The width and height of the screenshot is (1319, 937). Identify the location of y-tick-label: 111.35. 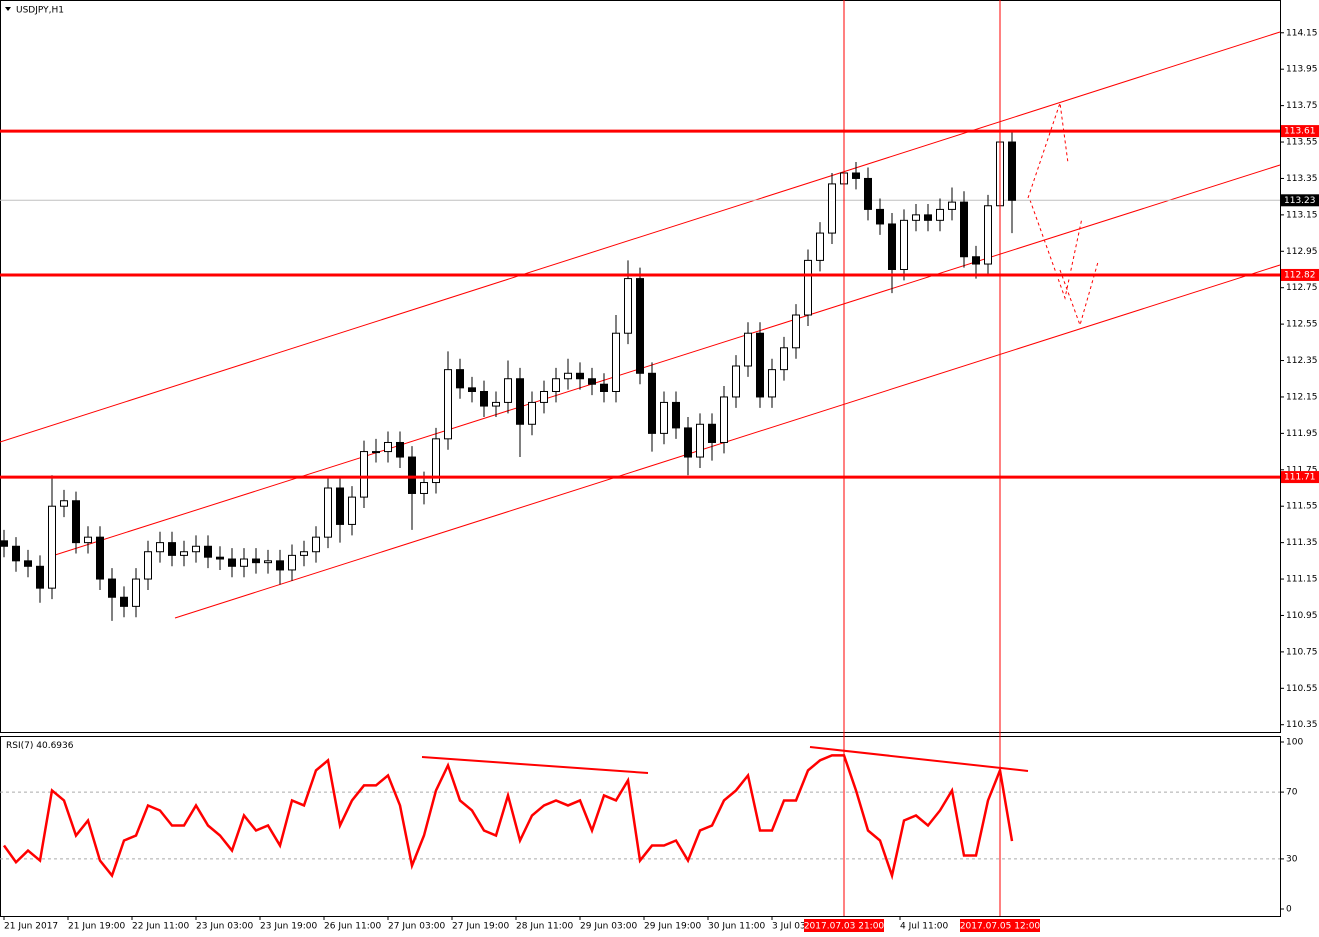
(1302, 543).